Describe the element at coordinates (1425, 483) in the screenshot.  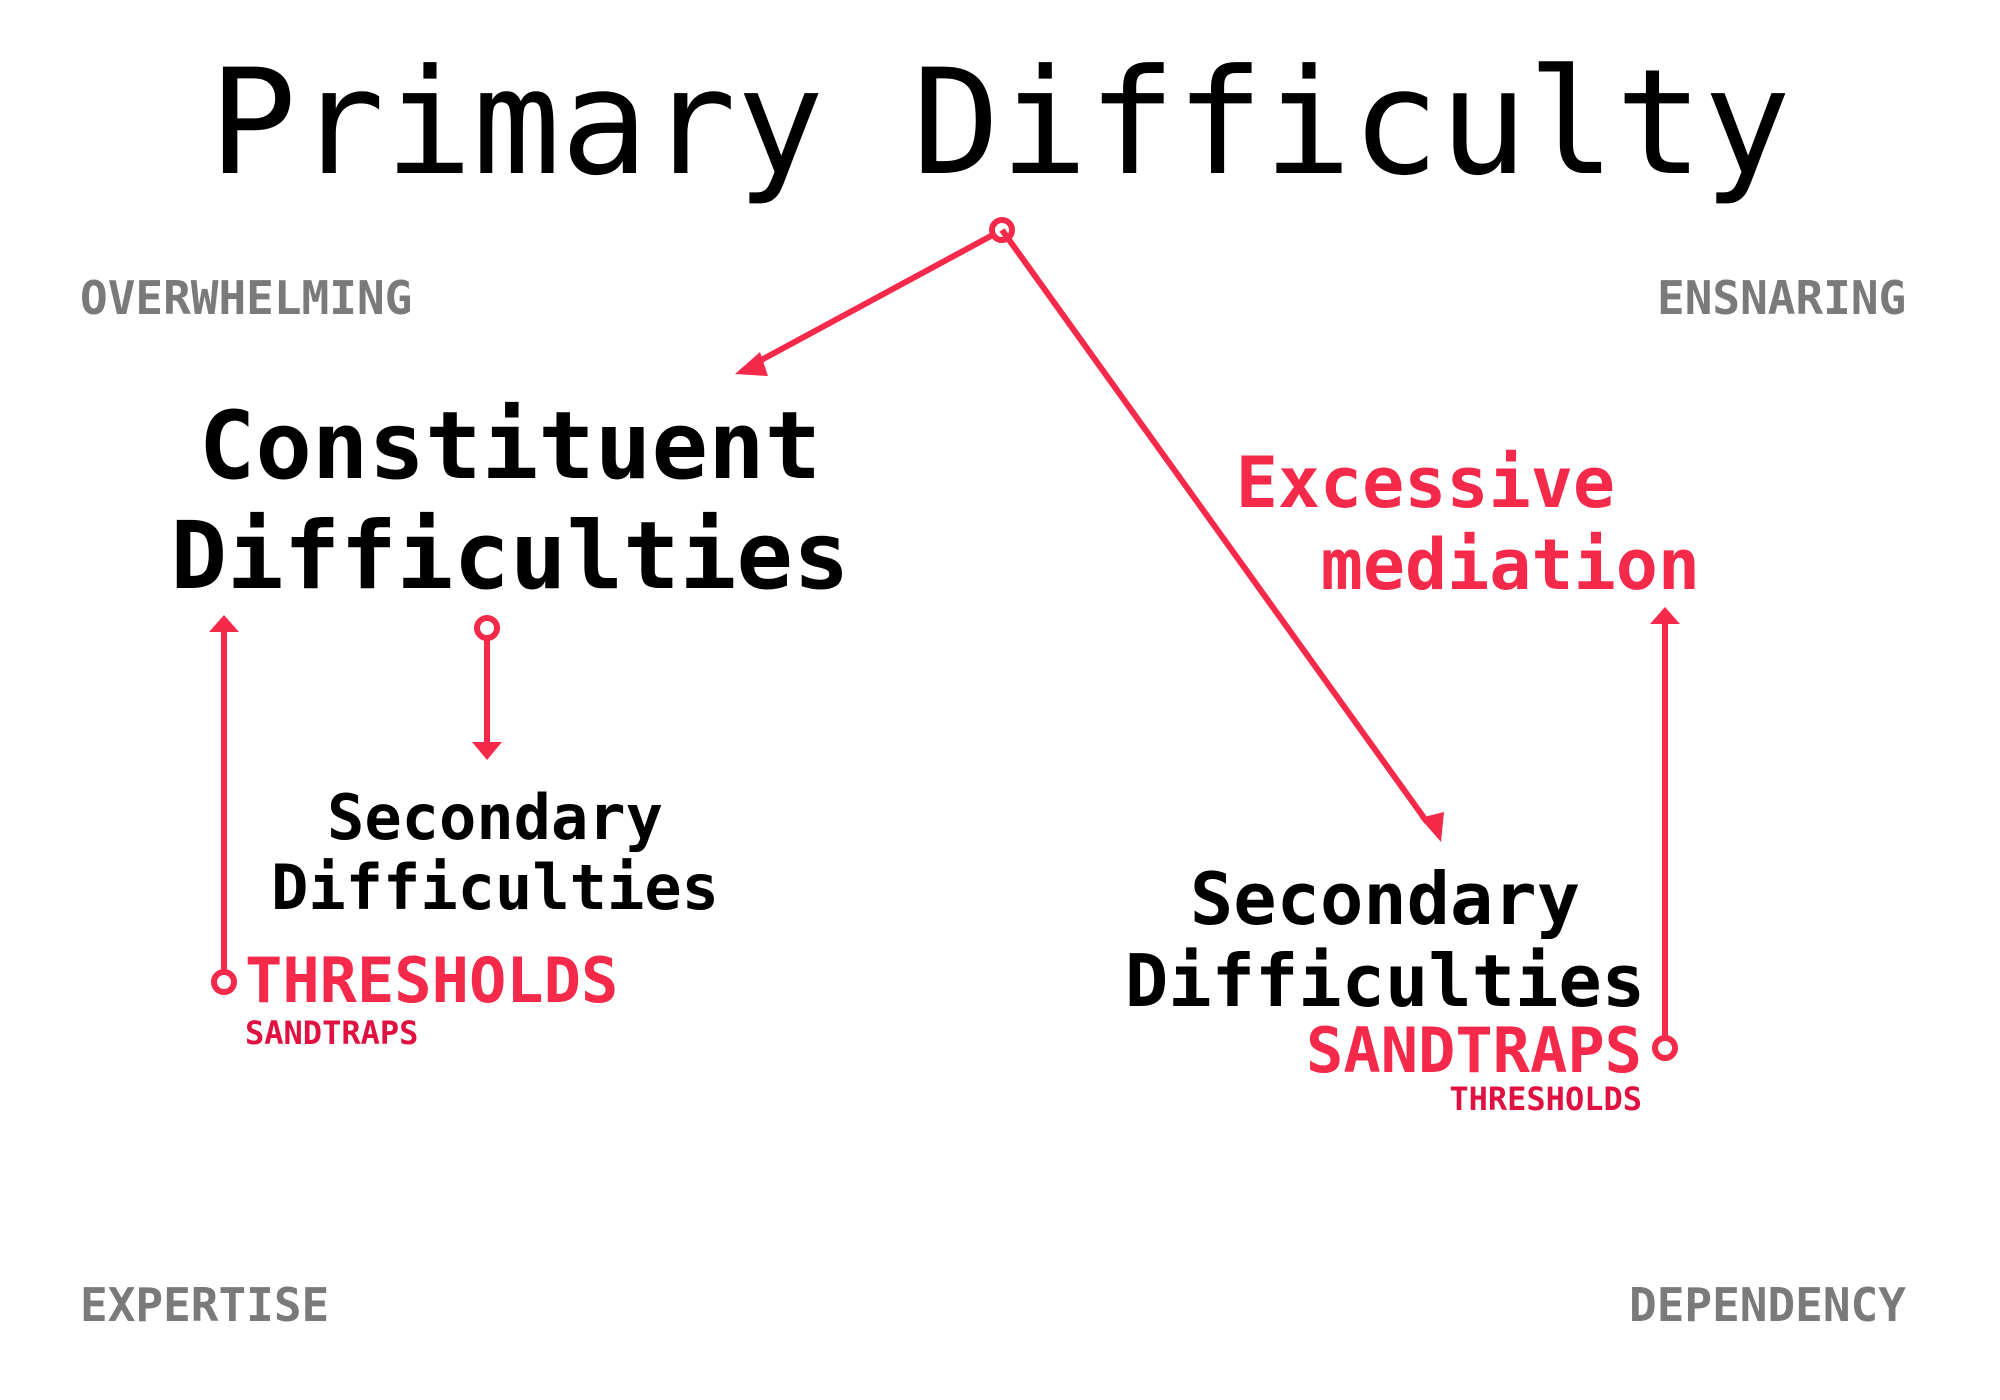
I see `excessive-line-1: Excessive` at that location.